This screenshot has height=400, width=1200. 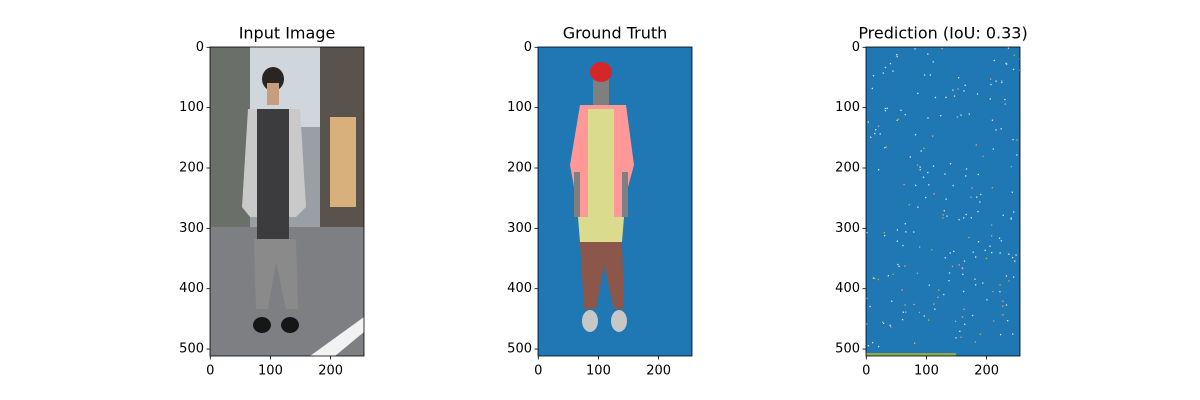 I want to click on axes-frame, so click(x=287, y=201).